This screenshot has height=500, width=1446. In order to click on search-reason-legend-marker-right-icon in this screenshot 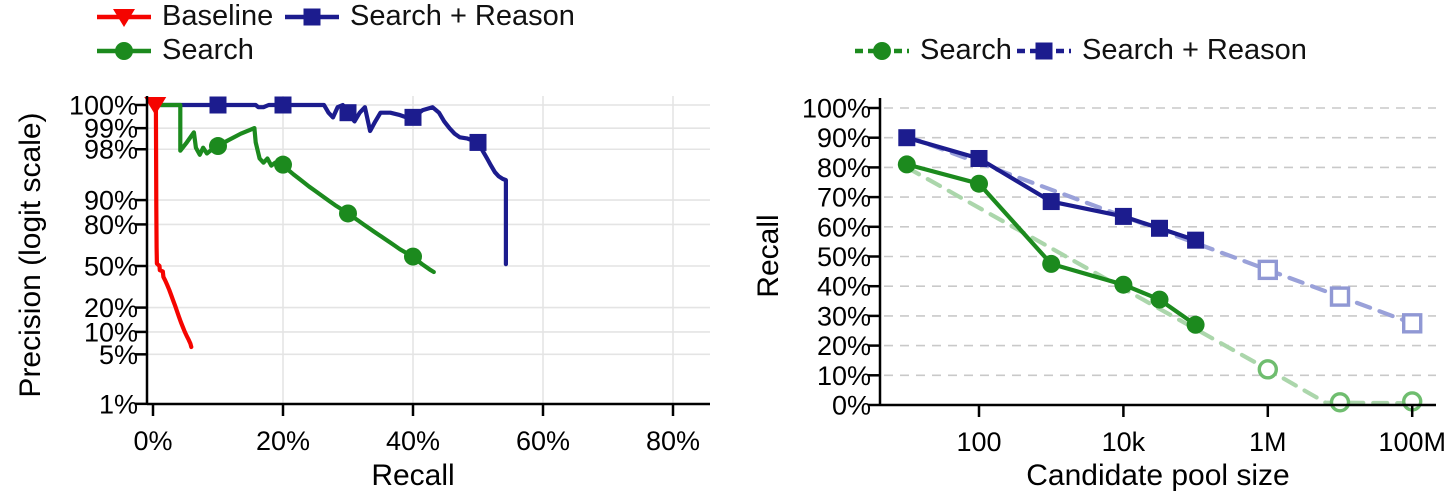, I will do `click(1044, 50)`.